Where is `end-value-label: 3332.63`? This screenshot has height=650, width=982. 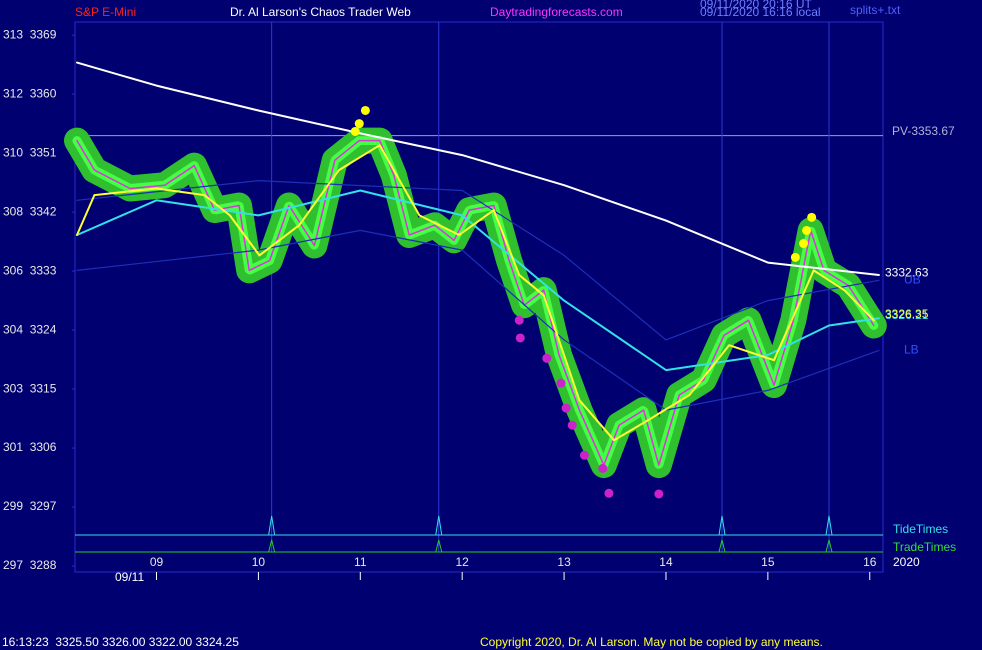 end-value-label: 3332.63 is located at coordinates (907, 273).